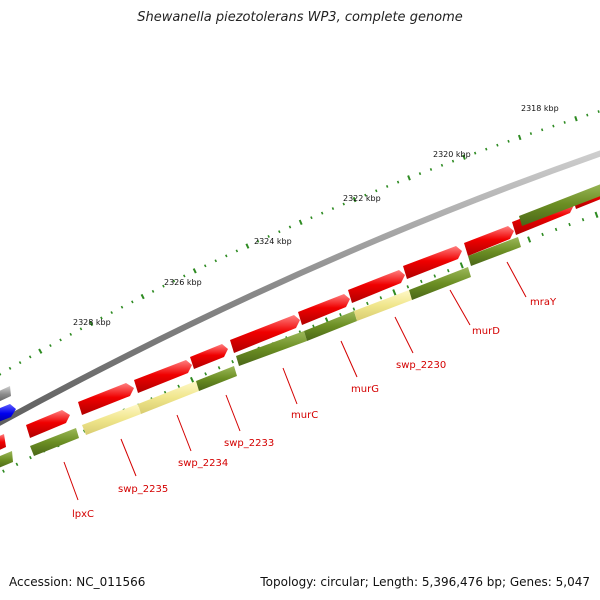  Describe the element at coordinates (540, 108) in the screenshot. I see `kbp-label-2318: 2318 kbp` at that location.